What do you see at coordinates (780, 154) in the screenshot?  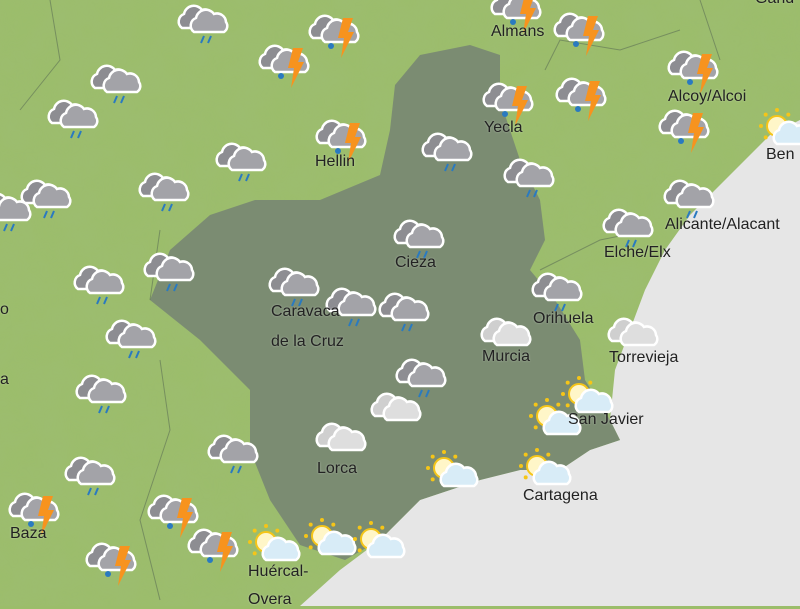 I see `place-label: Ben` at bounding box center [780, 154].